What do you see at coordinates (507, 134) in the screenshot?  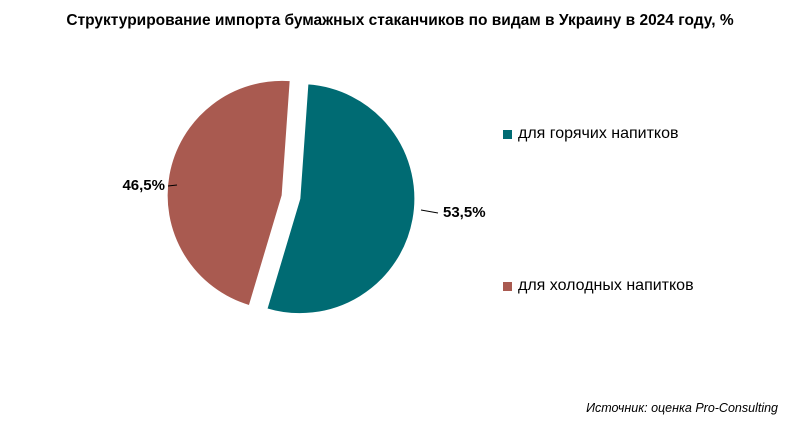 I see `legend-swatch-hot` at bounding box center [507, 134].